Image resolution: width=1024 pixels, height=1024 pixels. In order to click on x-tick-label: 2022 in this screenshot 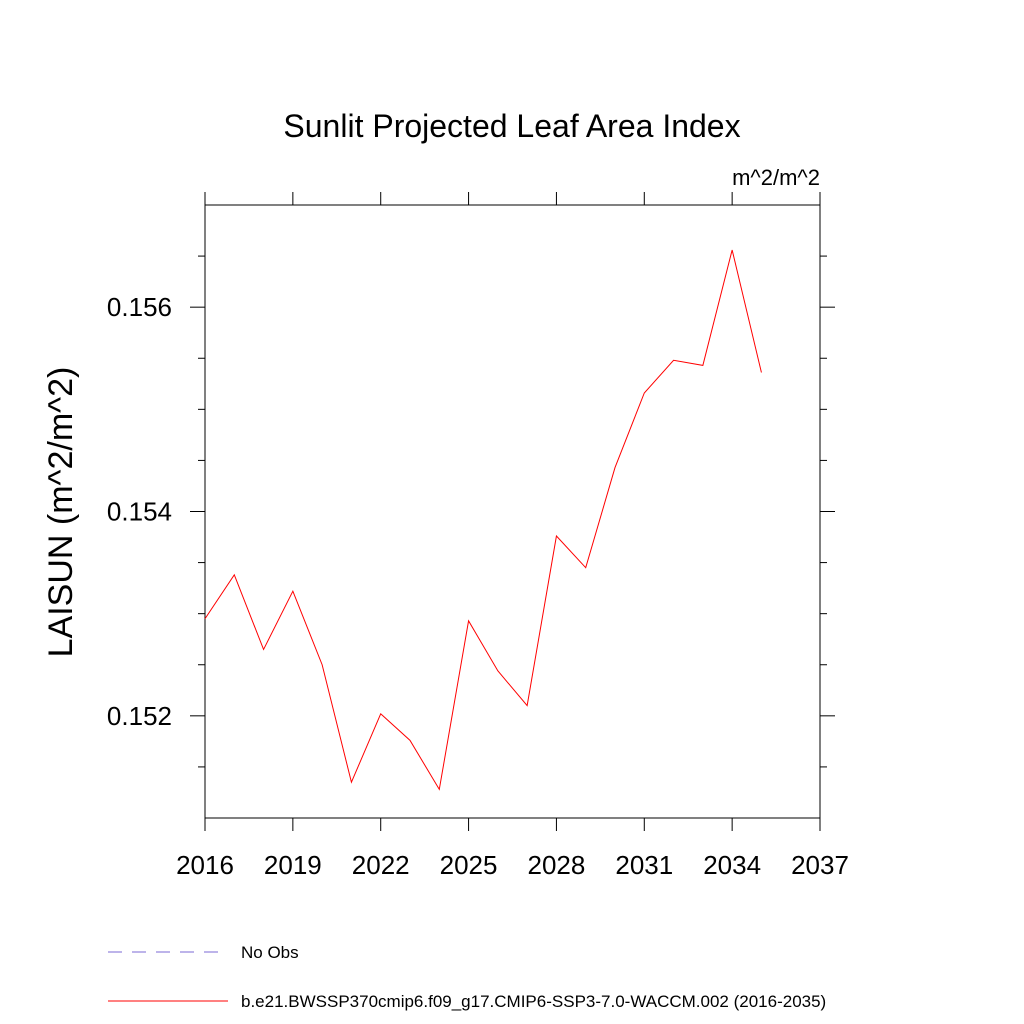, I will do `click(381, 865)`.